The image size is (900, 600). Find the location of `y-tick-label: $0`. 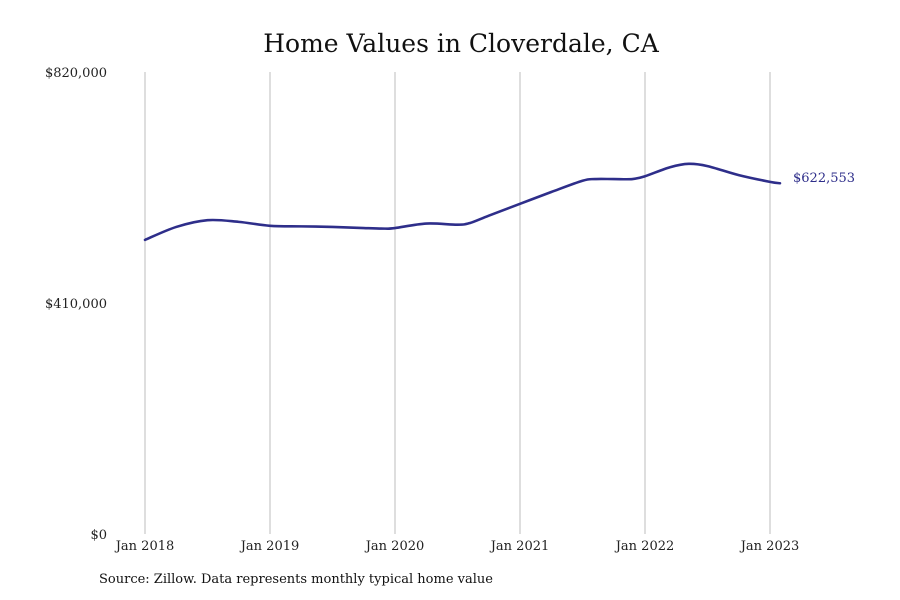

y-tick-label: $0 is located at coordinates (98, 535).